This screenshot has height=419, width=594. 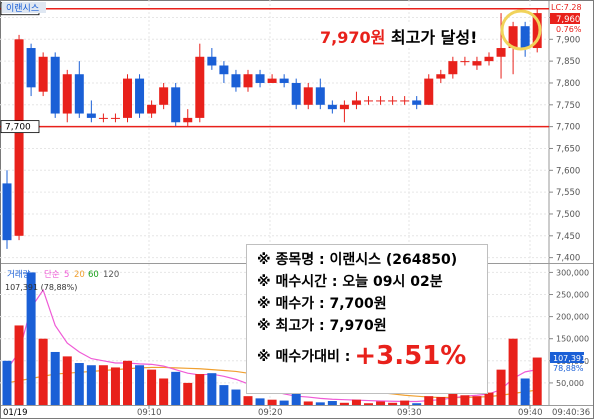 I want to click on high-price-callout: 7,970원 최고가 달성!, so click(x=399, y=36).